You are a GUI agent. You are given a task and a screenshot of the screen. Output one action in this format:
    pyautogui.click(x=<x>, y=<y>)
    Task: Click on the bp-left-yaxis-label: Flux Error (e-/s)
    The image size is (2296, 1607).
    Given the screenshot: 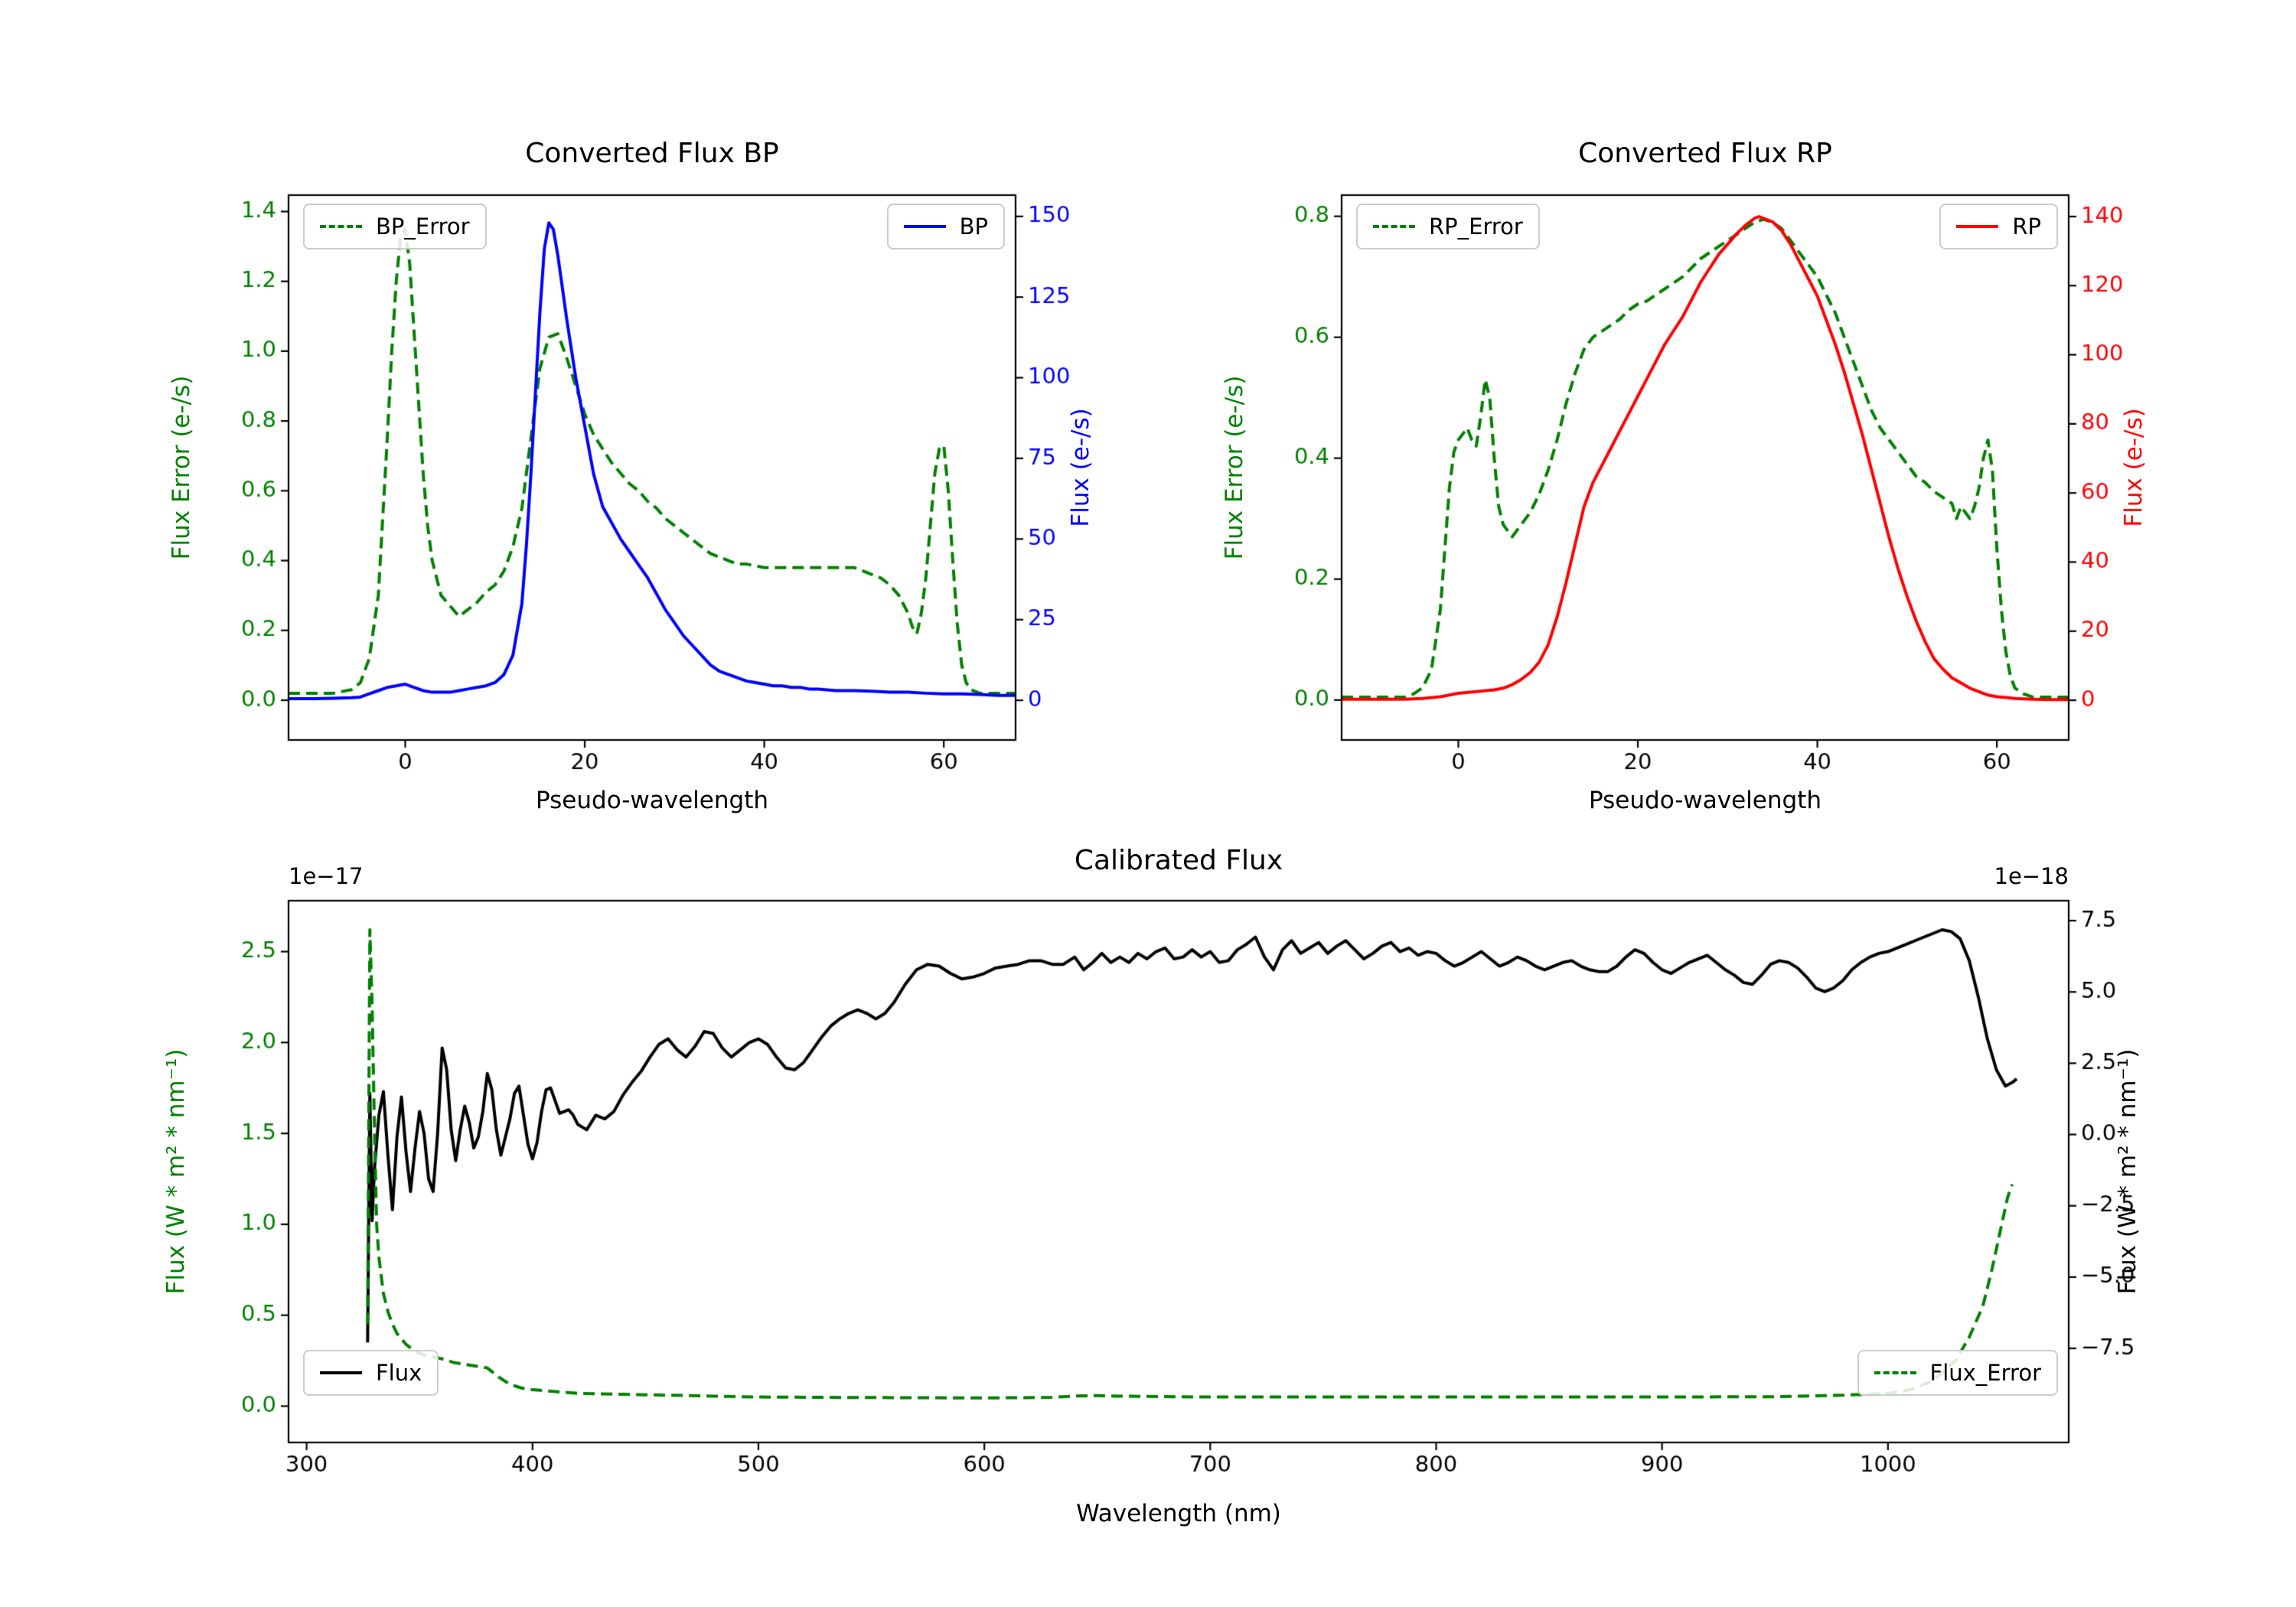 What is the action you would take?
    pyautogui.click(x=181, y=467)
    